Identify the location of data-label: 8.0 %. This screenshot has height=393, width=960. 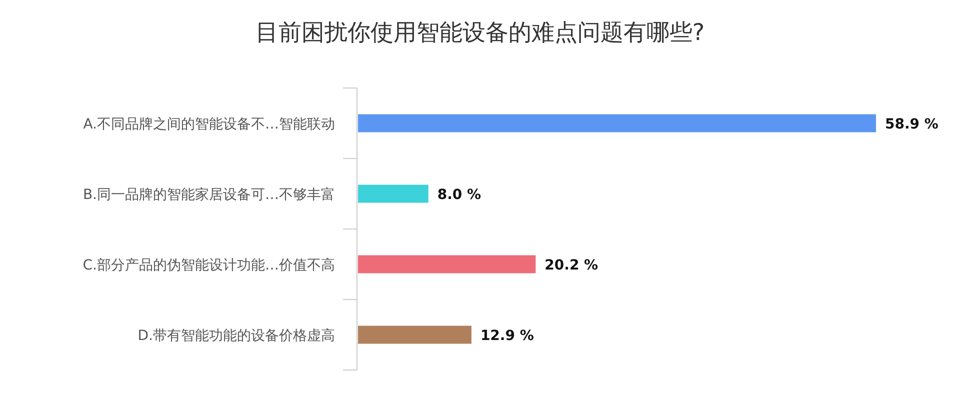
(459, 194).